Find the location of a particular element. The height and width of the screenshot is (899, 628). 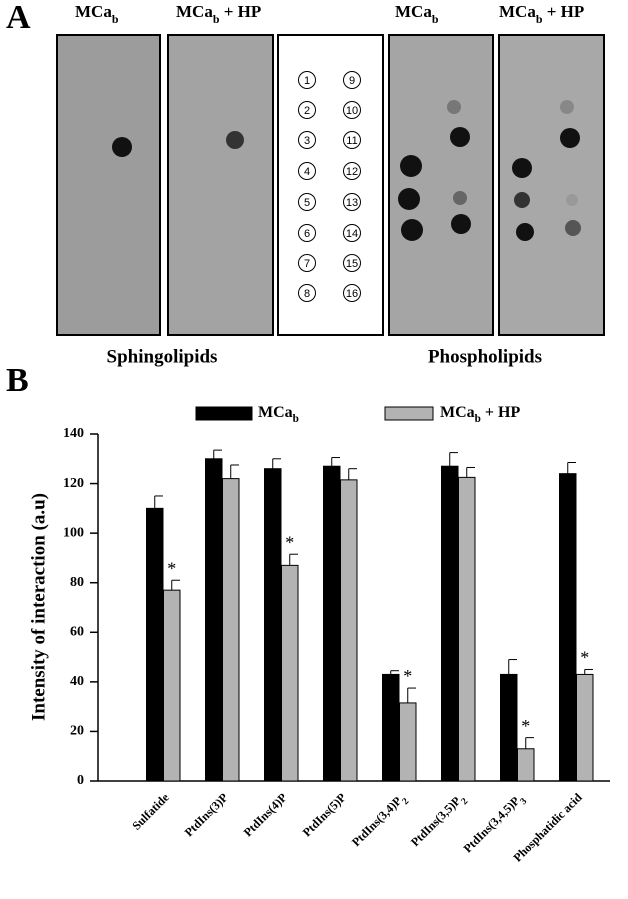

legend-label: MCab is located at coordinates (278, 414).